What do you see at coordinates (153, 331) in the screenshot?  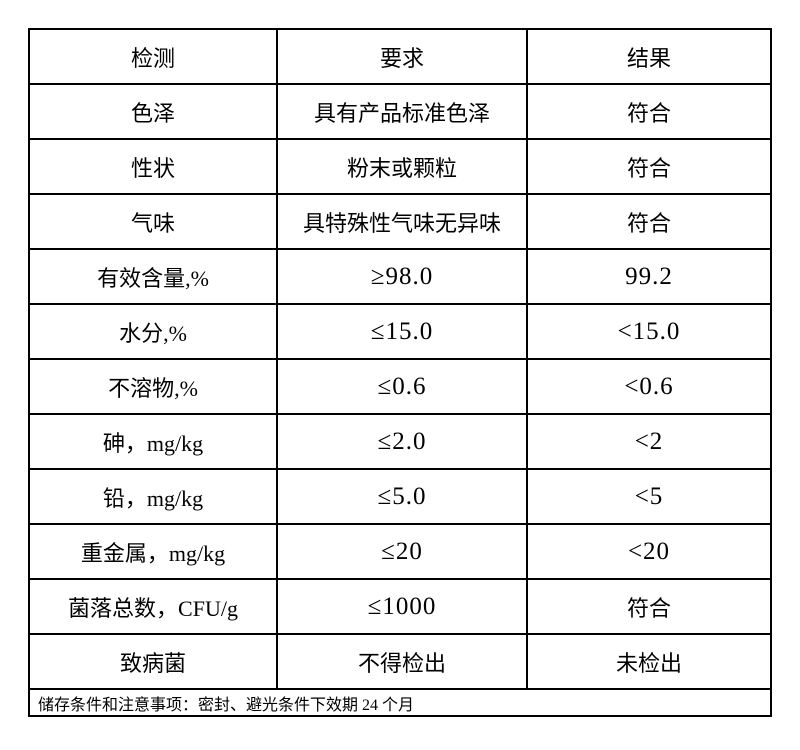 I see `test-name-cell: 水分,%` at bounding box center [153, 331].